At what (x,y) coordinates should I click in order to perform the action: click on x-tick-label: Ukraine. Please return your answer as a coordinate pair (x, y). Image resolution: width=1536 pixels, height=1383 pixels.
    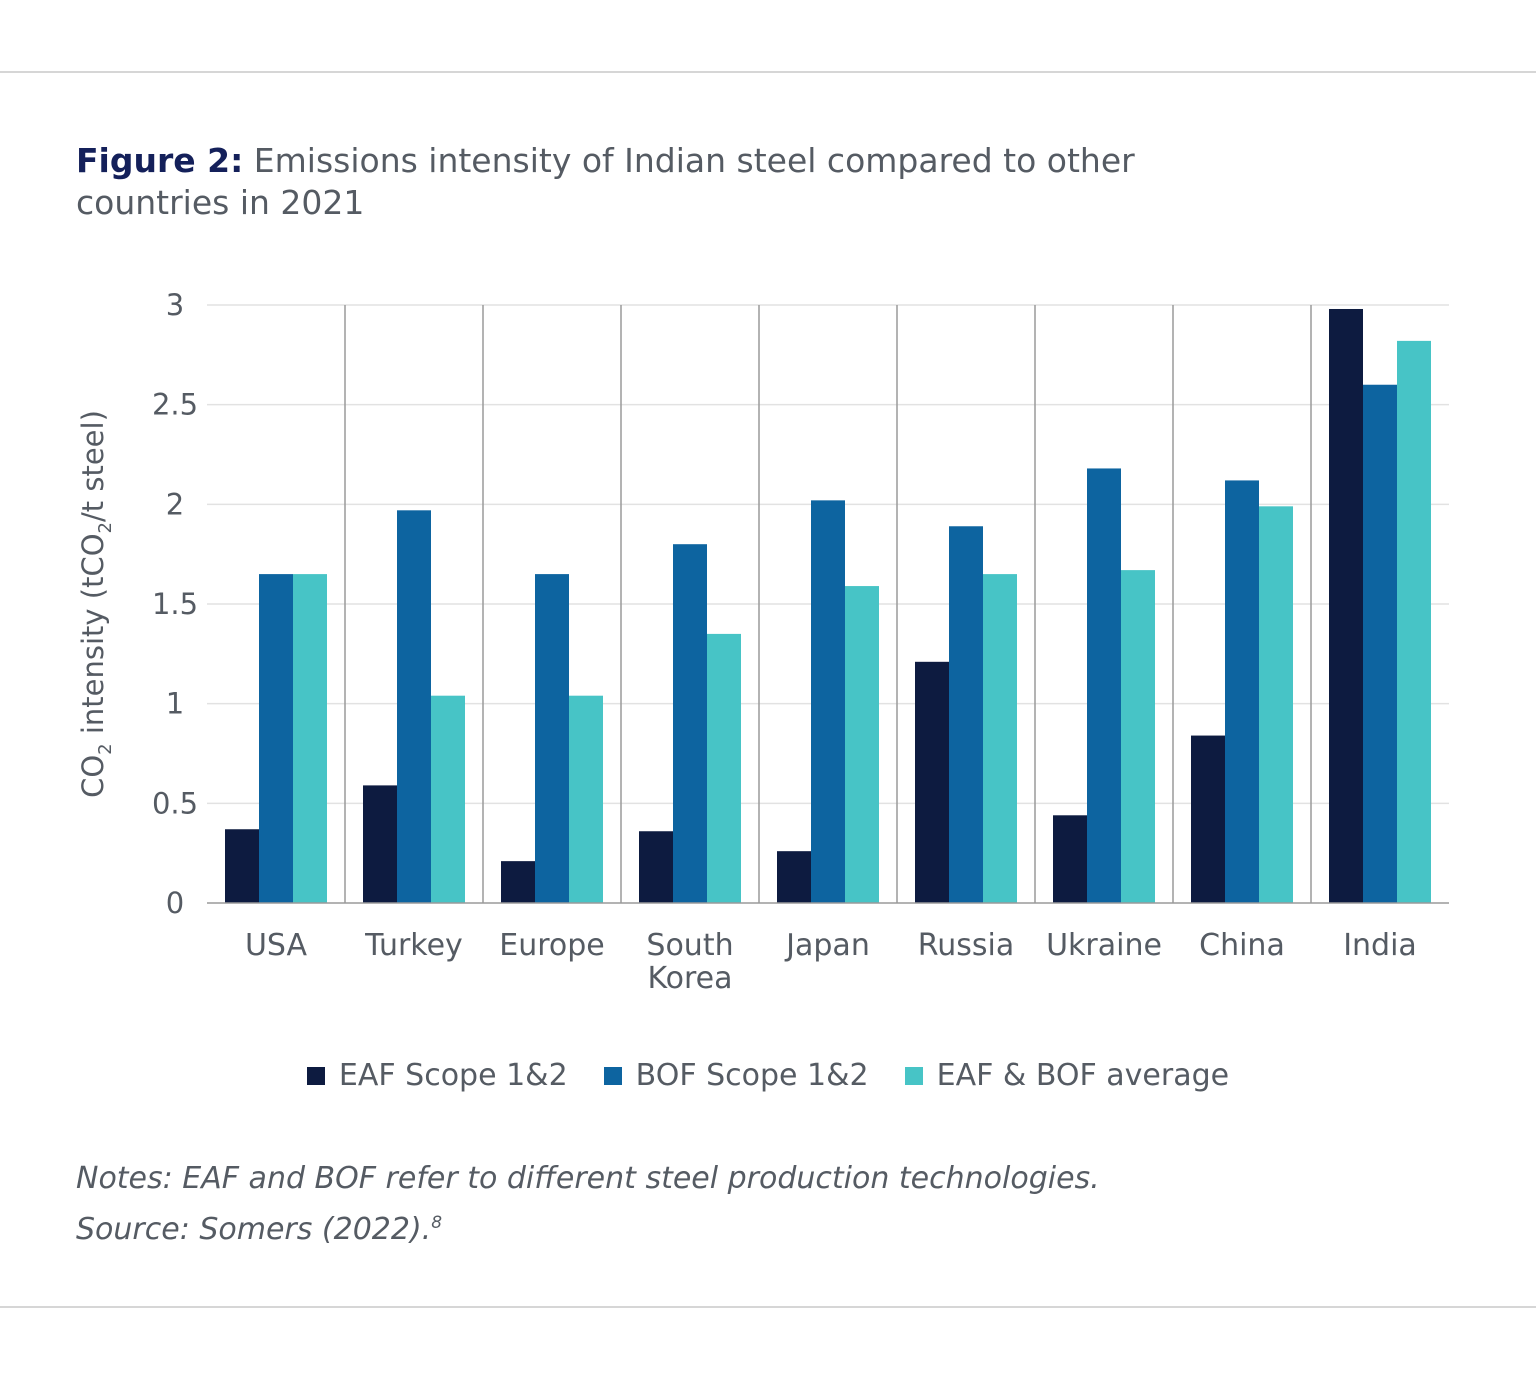
    Looking at the image, I should click on (1104, 945).